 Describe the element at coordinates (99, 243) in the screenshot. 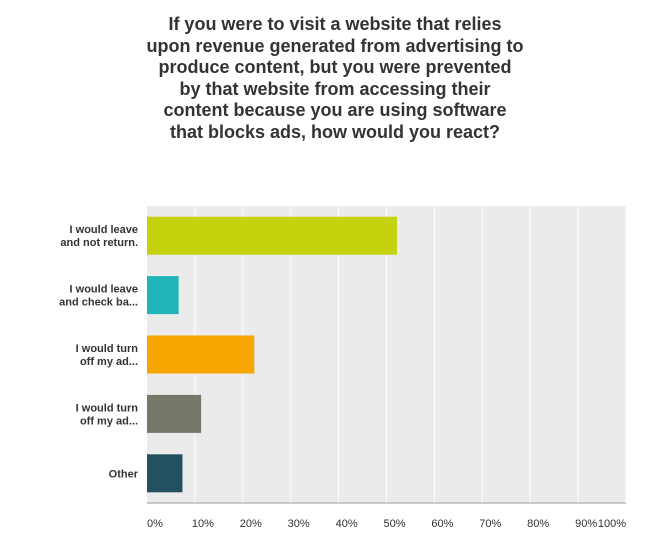

I see `category-label: and not return.` at that location.